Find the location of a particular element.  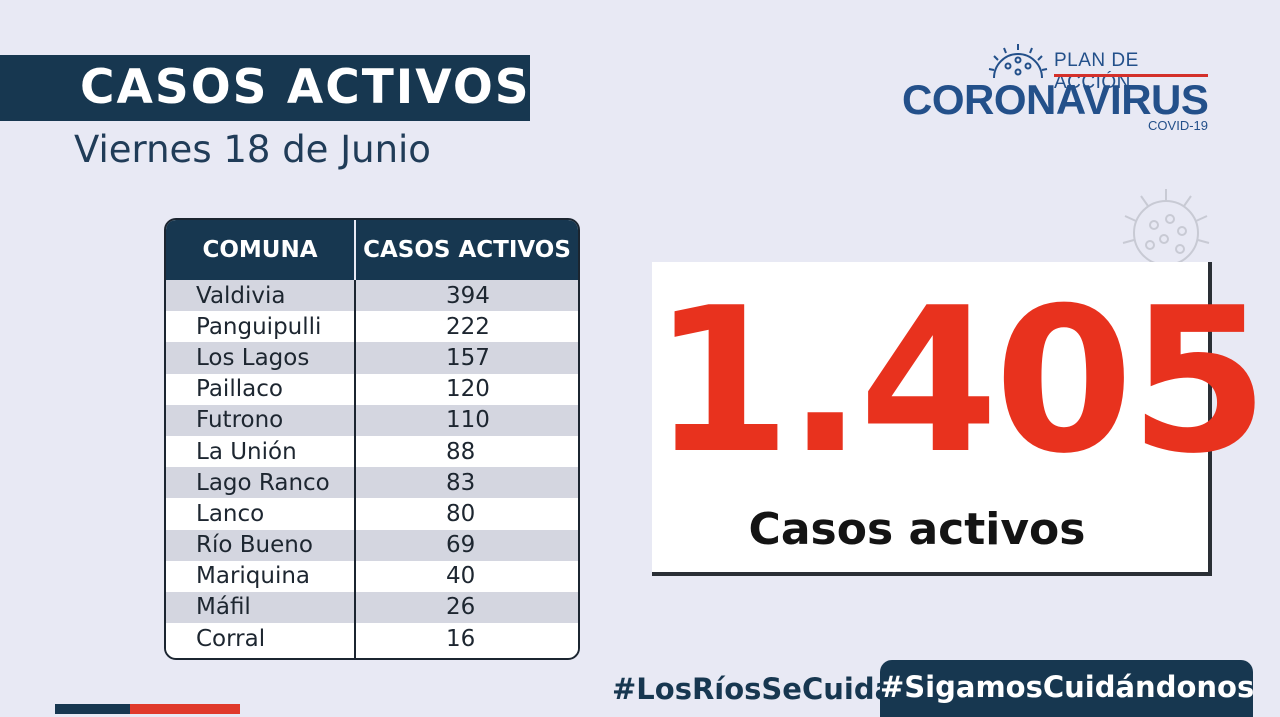

cell-casos: 69 is located at coordinates (461, 545).